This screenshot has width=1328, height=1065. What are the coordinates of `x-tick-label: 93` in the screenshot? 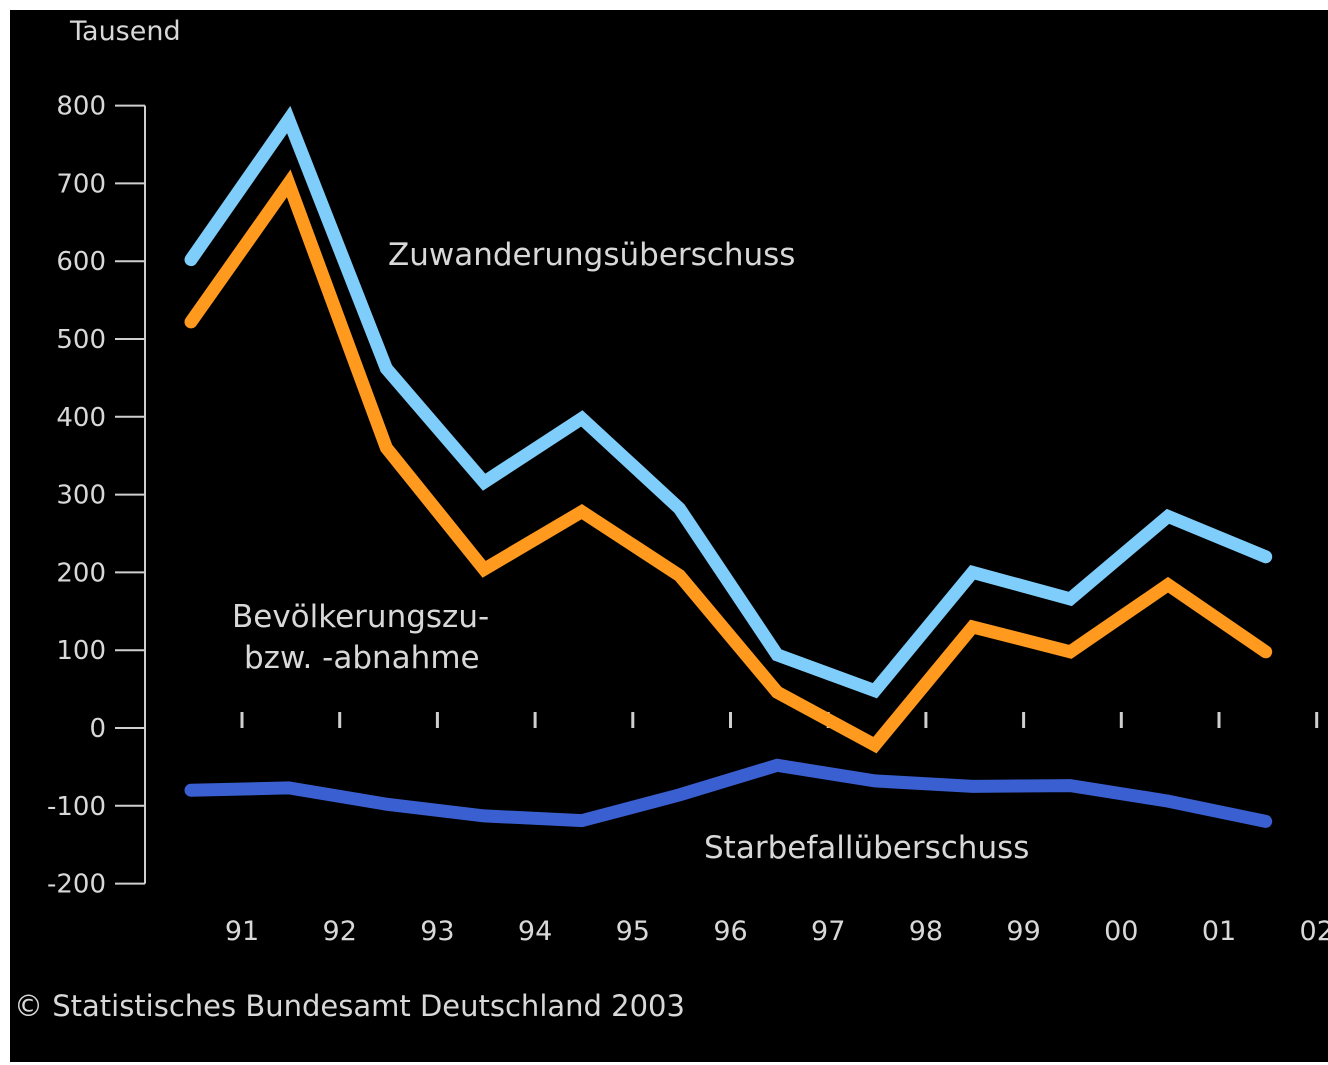 It's located at (437, 931).